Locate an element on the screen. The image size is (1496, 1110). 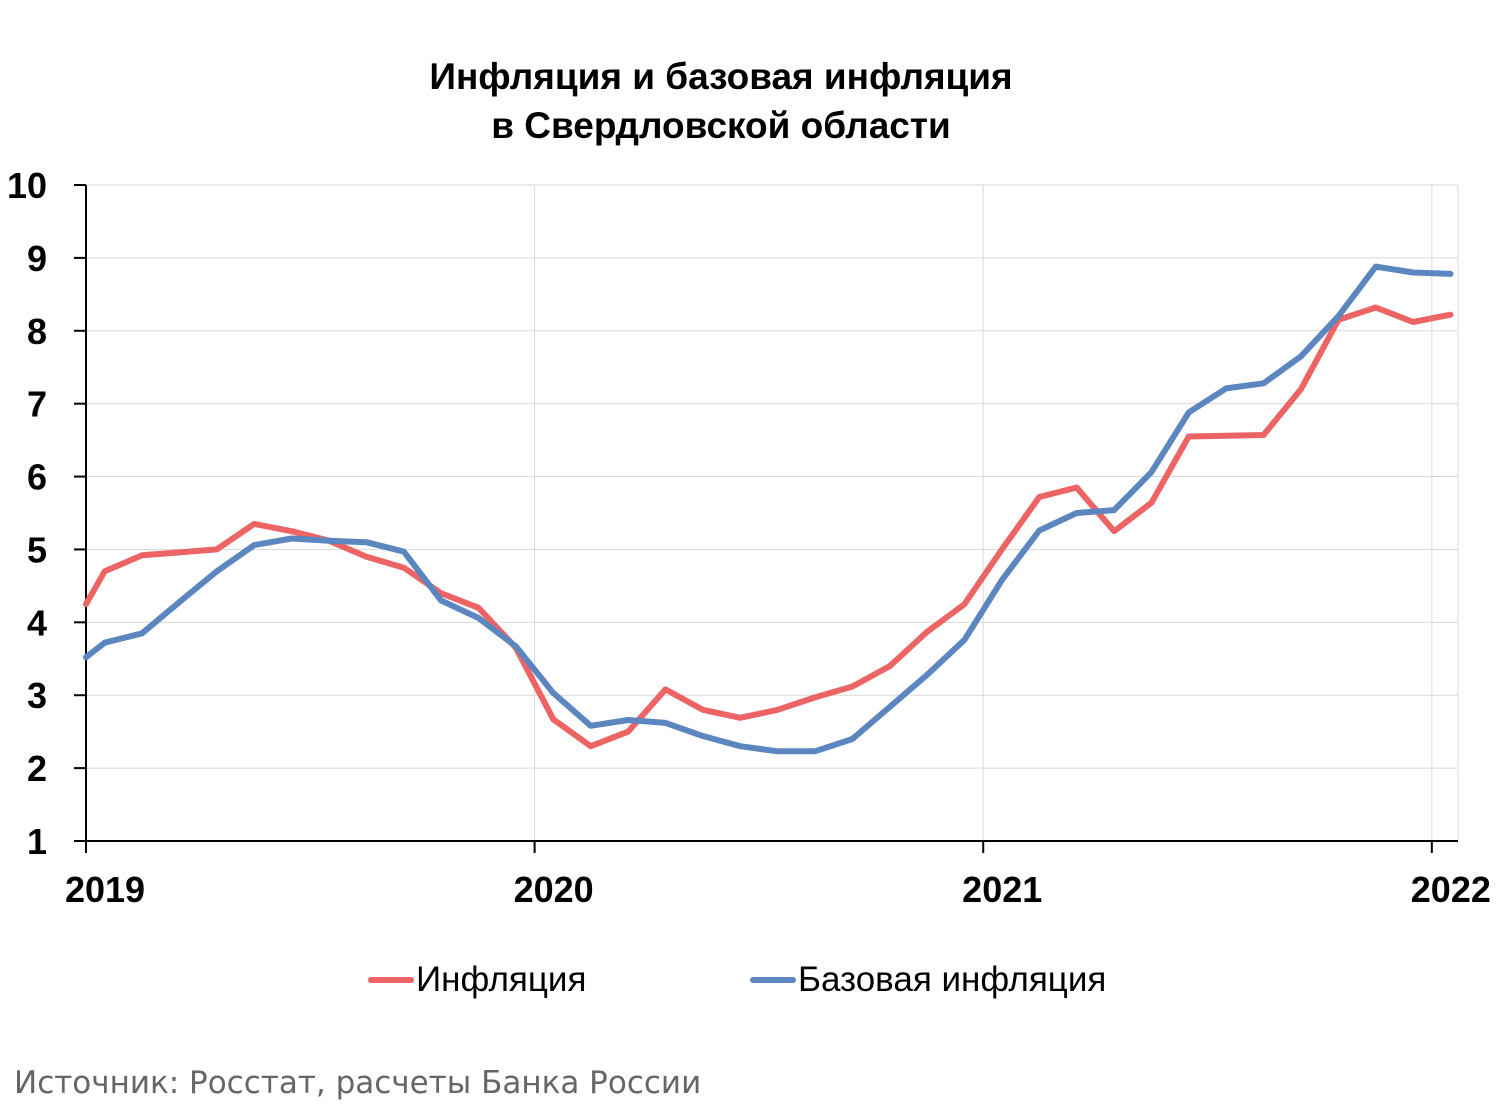
legend-item-core-inflation: Базовая инфляция is located at coordinates (928, 980).